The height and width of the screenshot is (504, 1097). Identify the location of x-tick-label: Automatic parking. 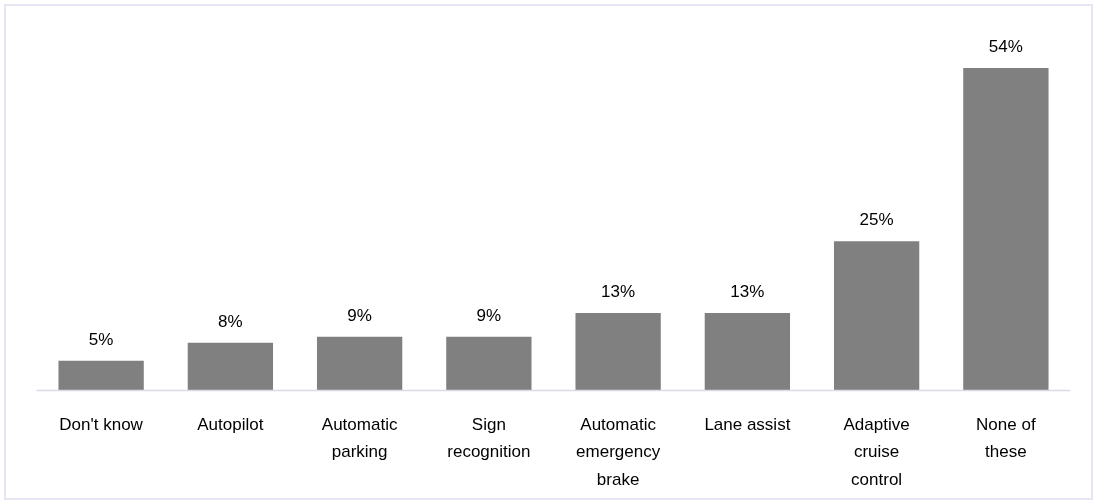
(359, 438).